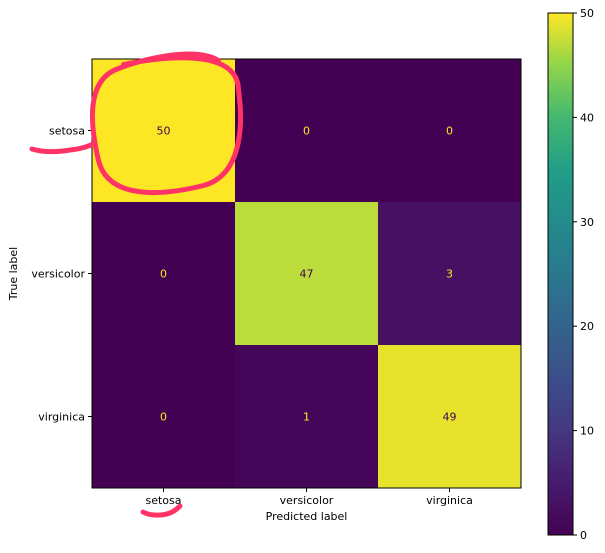 This screenshot has height=553, width=605. I want to click on colorbar-tick-label: 10, so click(587, 431).